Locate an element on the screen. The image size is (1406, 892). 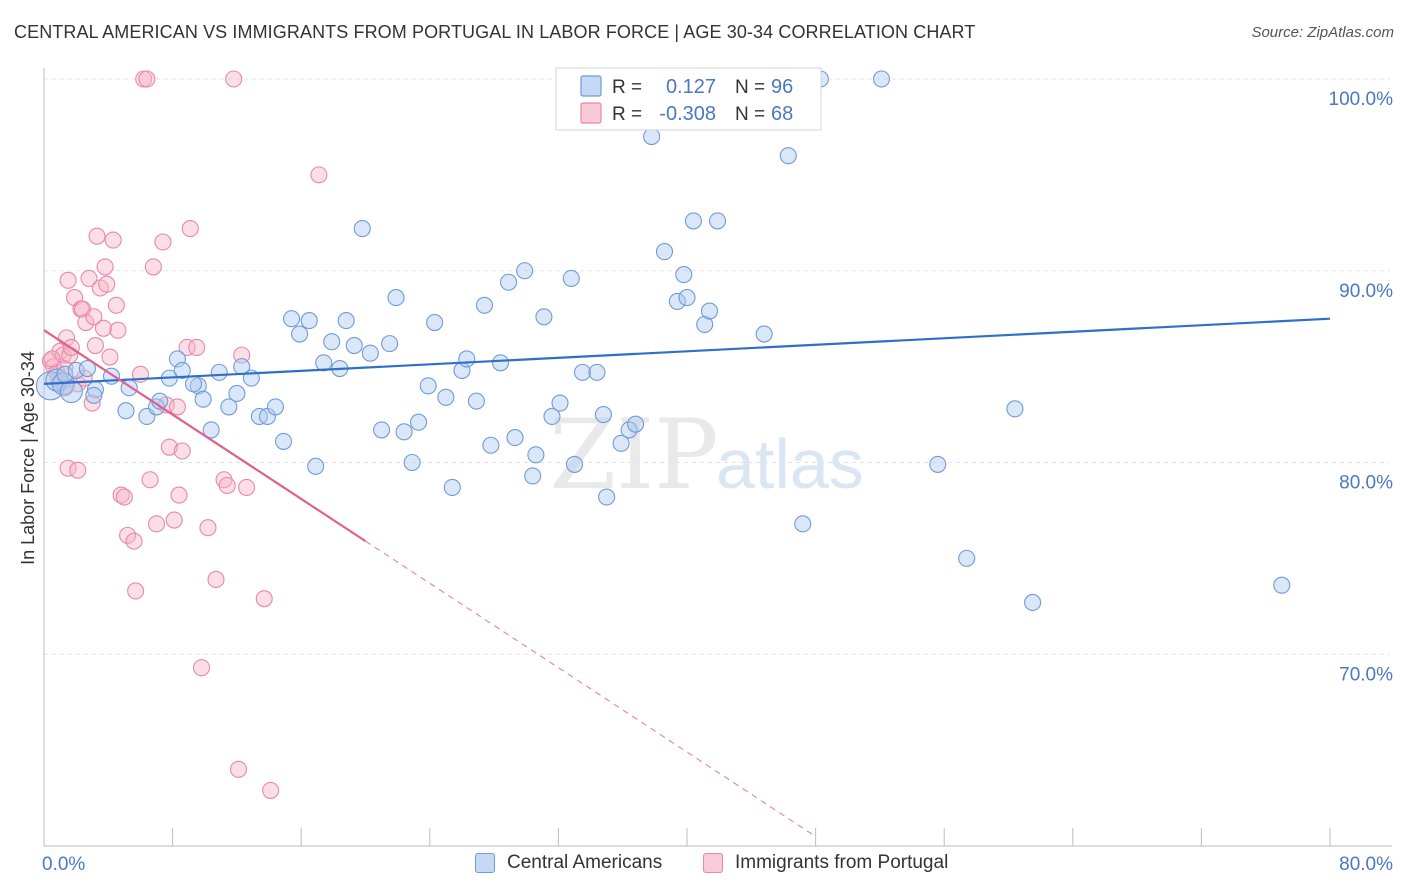
watermark: ZIP atlas is located at coordinates (706, 455).